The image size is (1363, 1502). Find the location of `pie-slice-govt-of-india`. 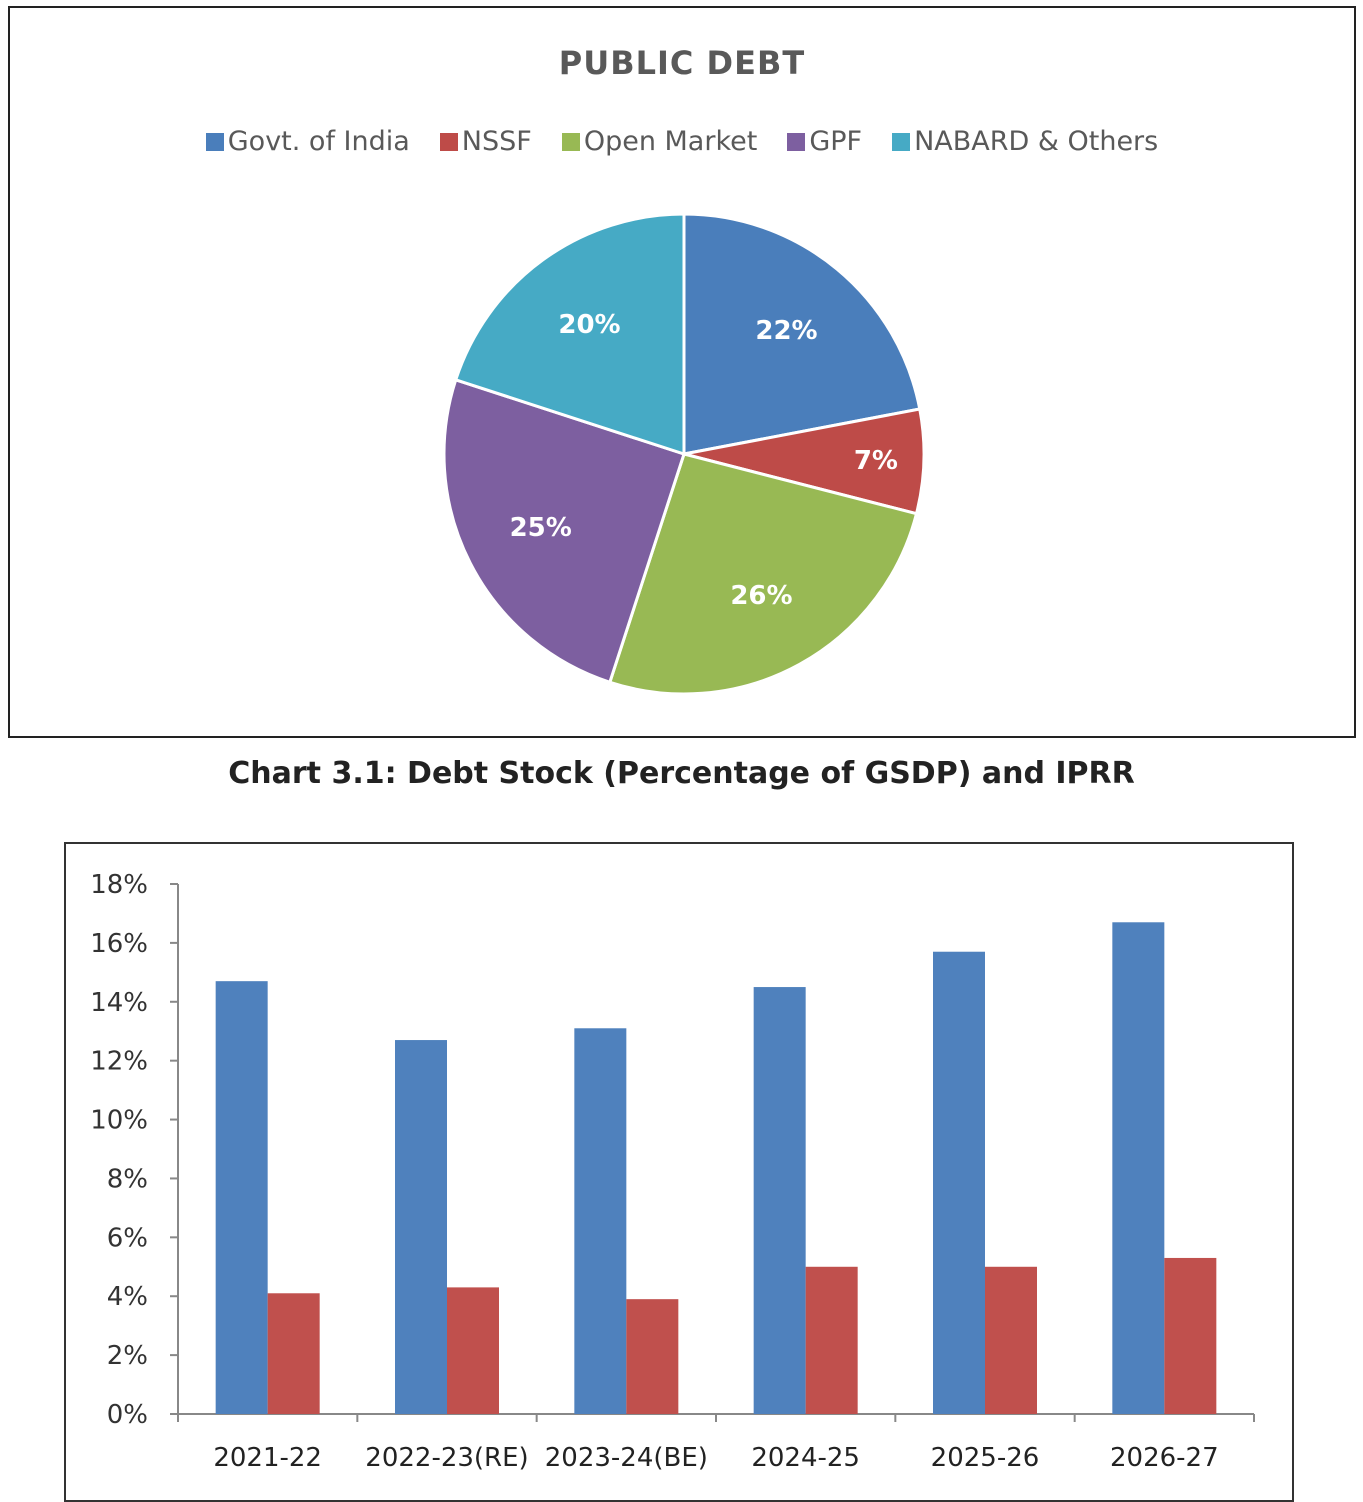

pie-slice-govt-of-india is located at coordinates (802, 334).